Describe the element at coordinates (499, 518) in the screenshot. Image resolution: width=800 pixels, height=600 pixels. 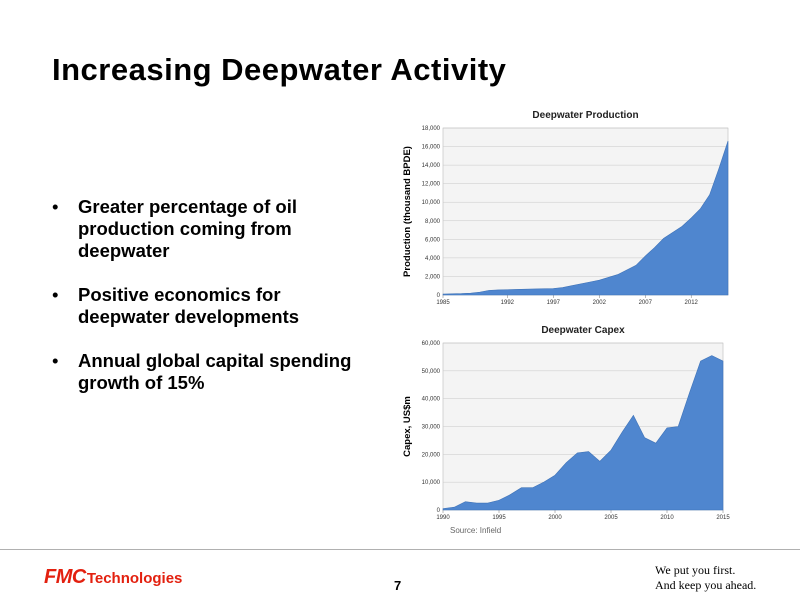
I see `x-tick-label: 1995` at that location.